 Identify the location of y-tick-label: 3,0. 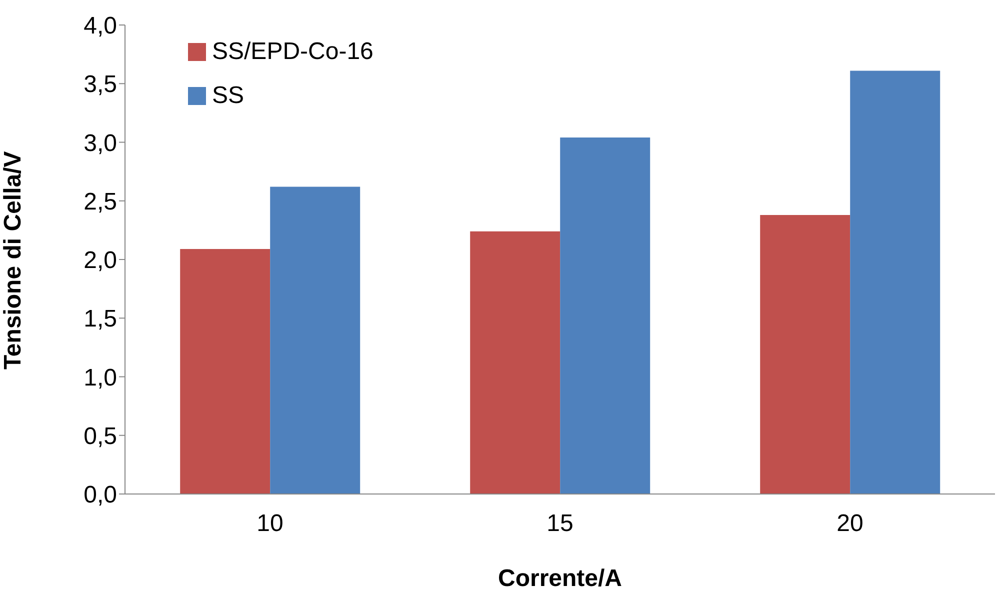
(100, 143).